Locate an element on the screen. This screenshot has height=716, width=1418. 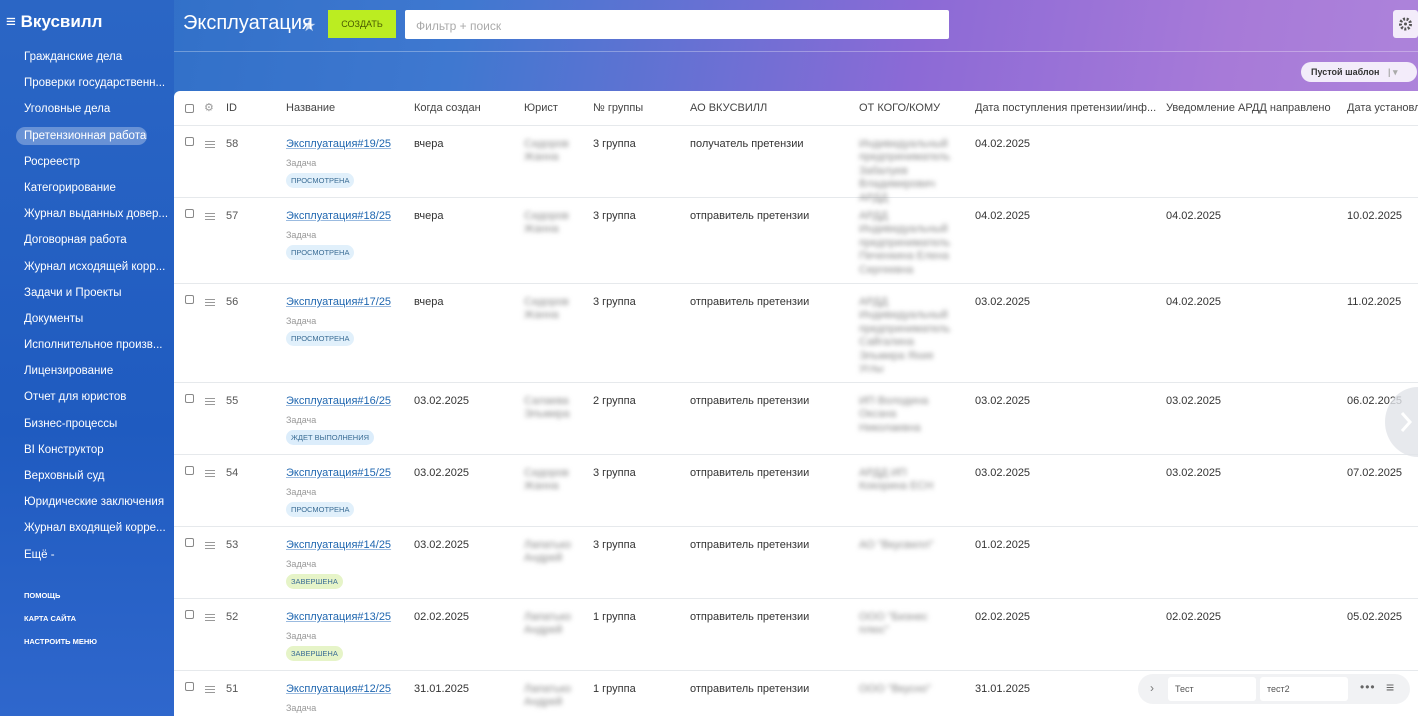
select-all is located at coordinates (189, 108).